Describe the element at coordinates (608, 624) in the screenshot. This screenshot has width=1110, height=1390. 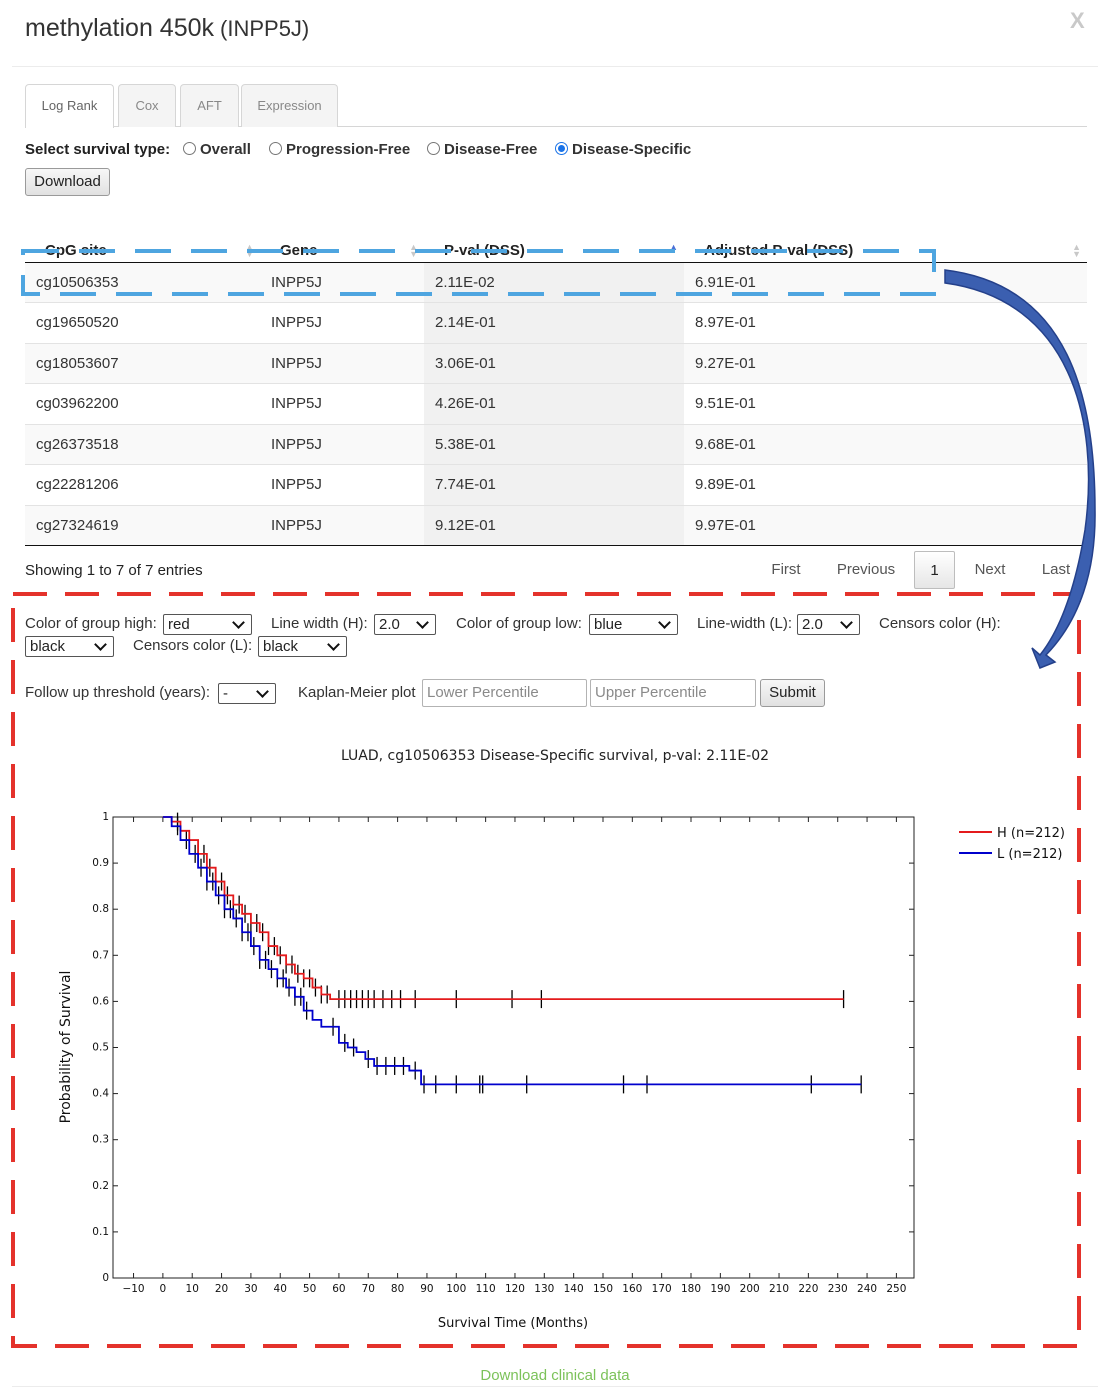
I see `color-low-value: blue` at that location.